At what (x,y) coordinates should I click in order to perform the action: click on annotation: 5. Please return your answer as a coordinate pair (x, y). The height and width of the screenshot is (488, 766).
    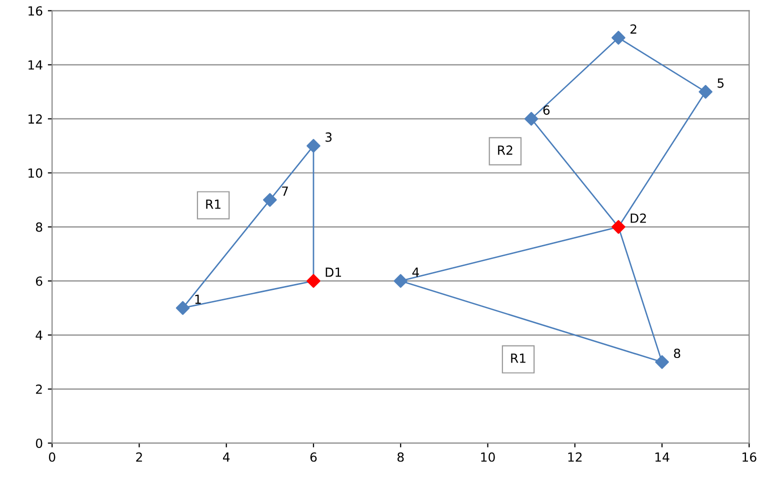
    Looking at the image, I should click on (721, 83).